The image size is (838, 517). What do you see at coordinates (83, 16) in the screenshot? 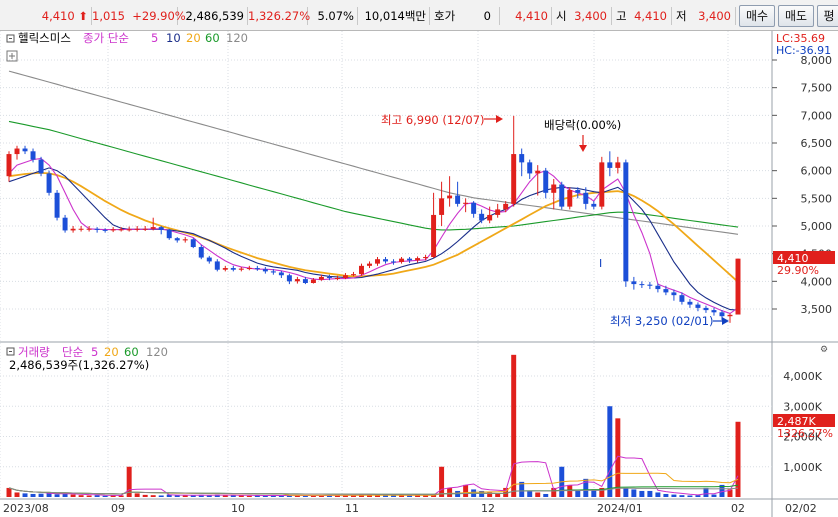
I see `up-arrow-icon: ⬆` at bounding box center [83, 16].